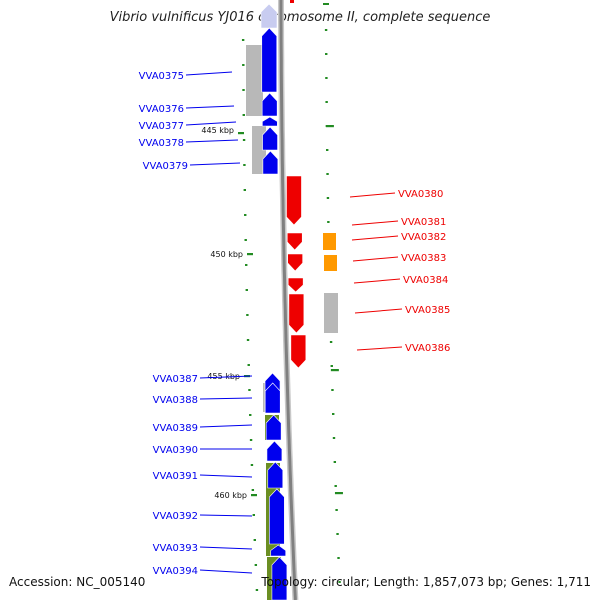  I want to click on gene-label-vva0376: VVA0376, so click(161, 109).